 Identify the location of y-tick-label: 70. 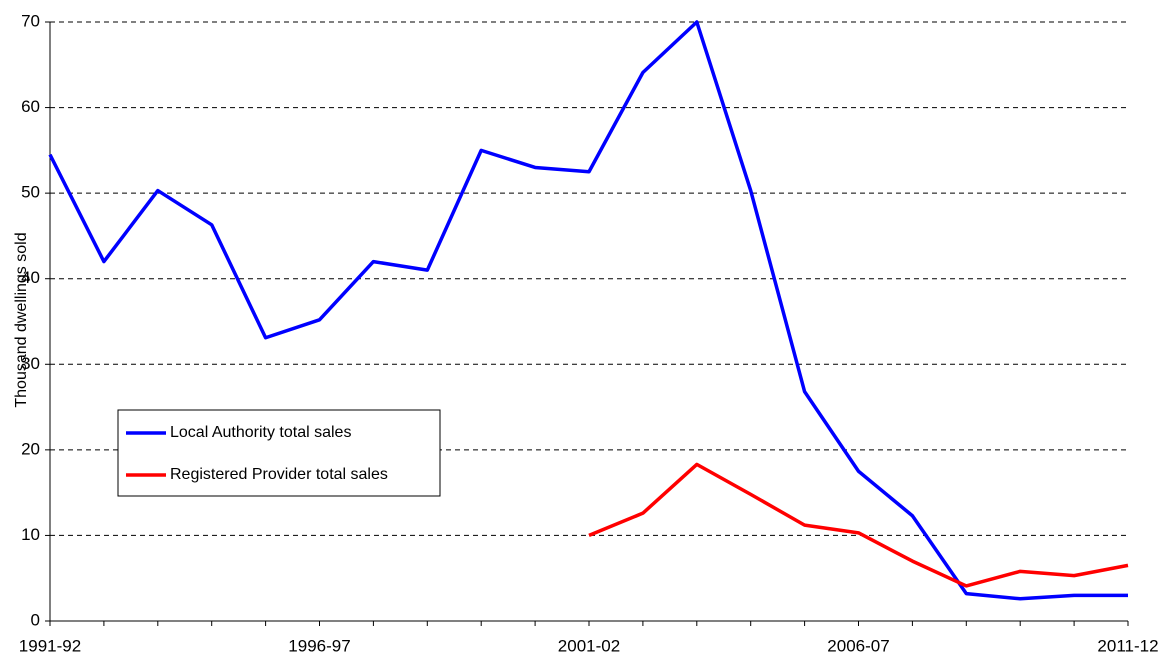
(30, 20).